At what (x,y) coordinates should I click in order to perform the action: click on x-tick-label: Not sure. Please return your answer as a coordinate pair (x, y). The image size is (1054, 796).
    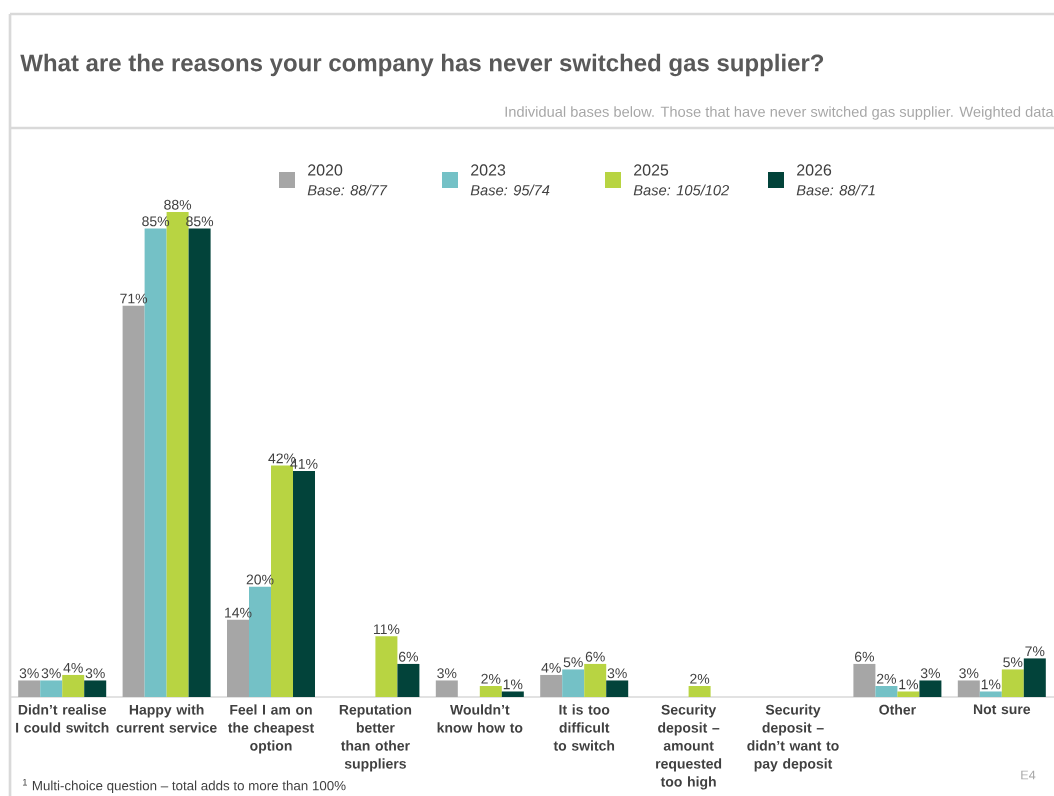
    Looking at the image, I should click on (1002, 709).